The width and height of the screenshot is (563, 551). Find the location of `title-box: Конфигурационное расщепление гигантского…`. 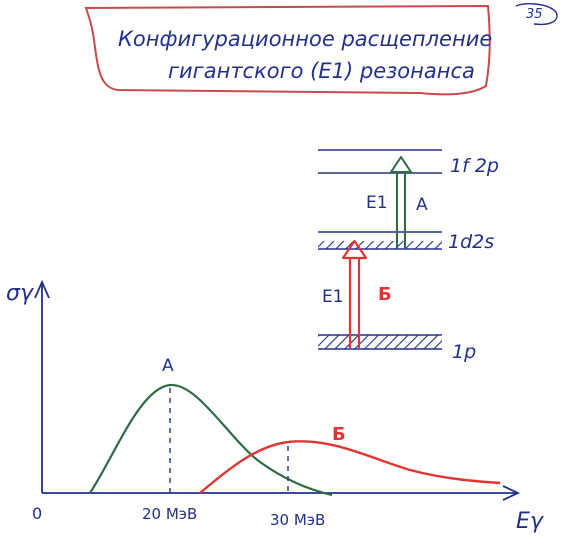

title-box: Конфигурационное расщепление гигантского… is located at coordinates (288, 50).